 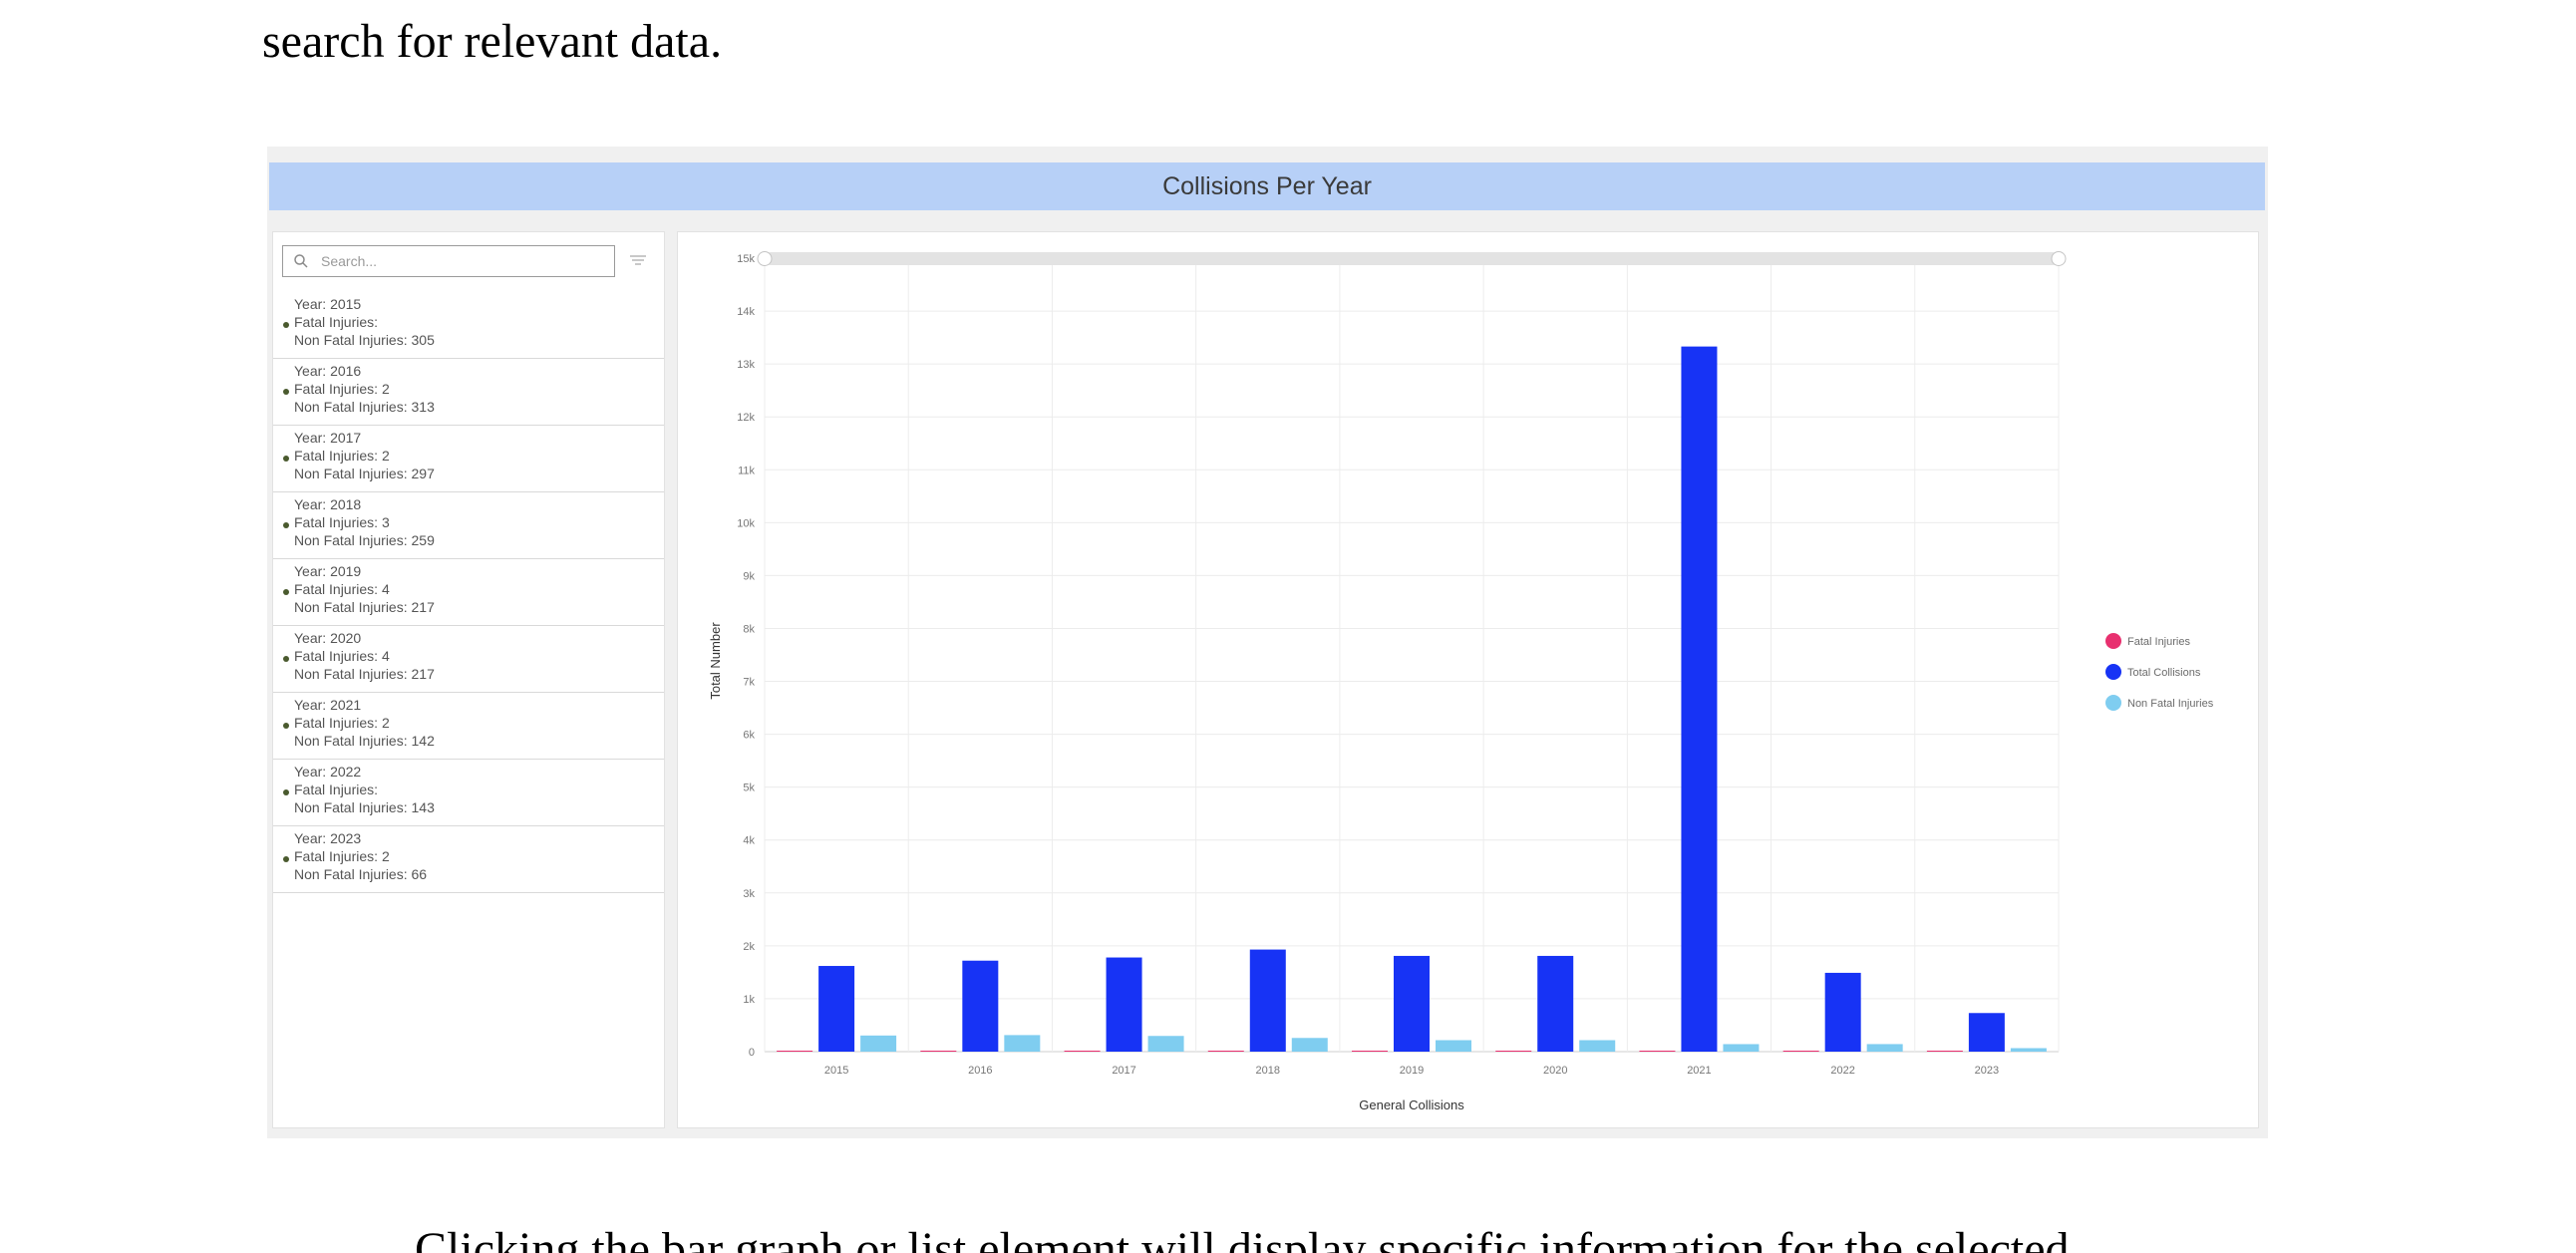 What do you see at coordinates (328, 438) in the screenshot?
I see `list-item-year: Year: 2017` at bounding box center [328, 438].